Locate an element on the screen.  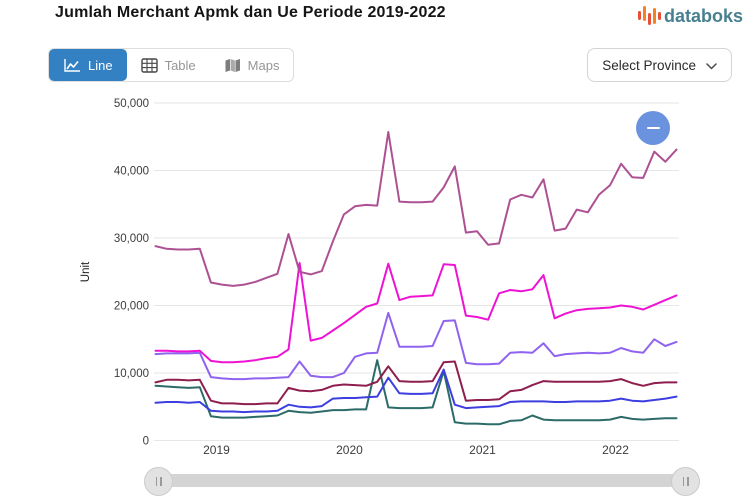
collapse-chart-button is located at coordinates (653, 128).